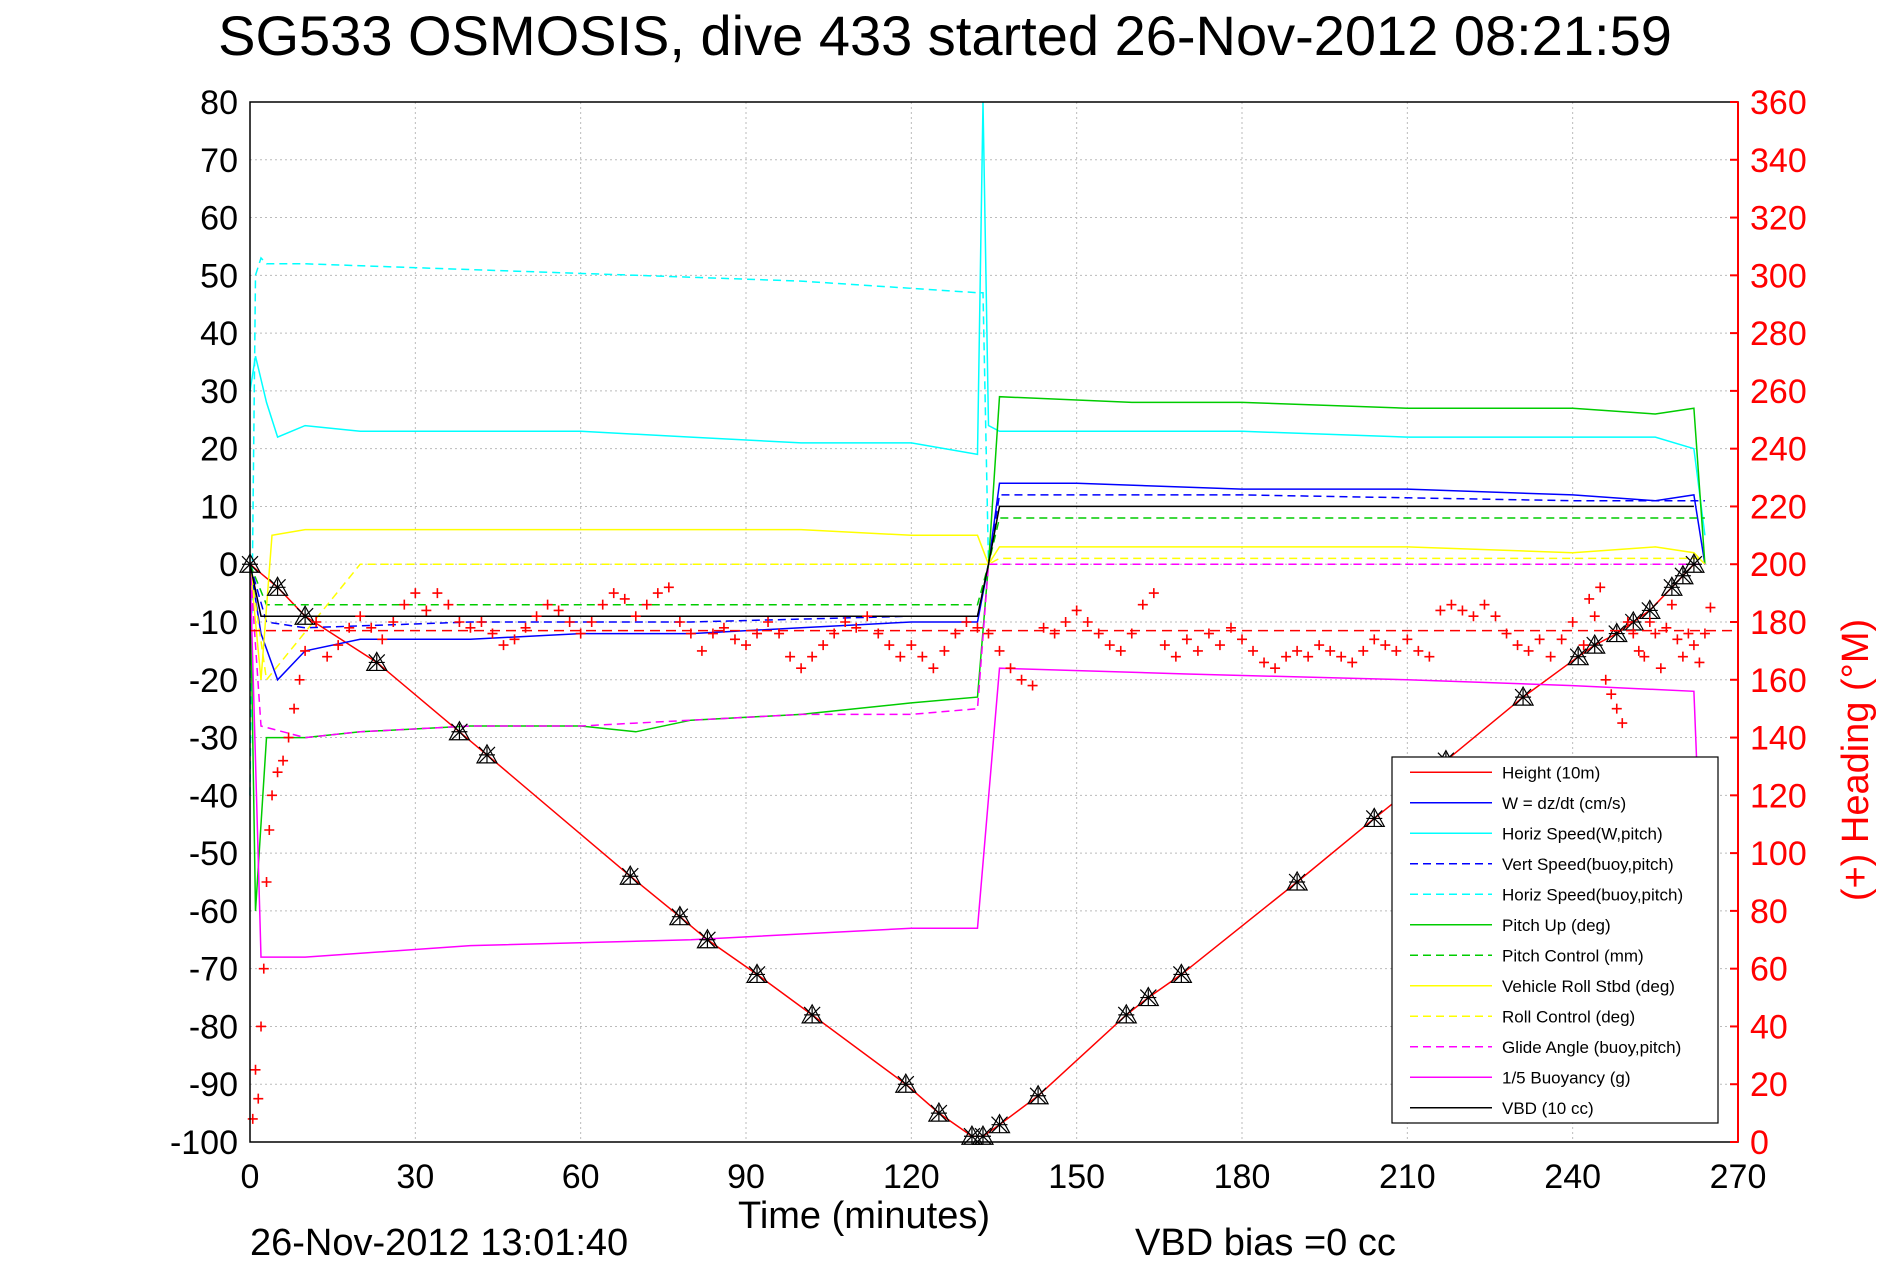 The width and height of the screenshot is (1891, 1262). What do you see at coordinates (746, 1177) in the screenshot?
I see `x-tick-label: 90` at bounding box center [746, 1177].